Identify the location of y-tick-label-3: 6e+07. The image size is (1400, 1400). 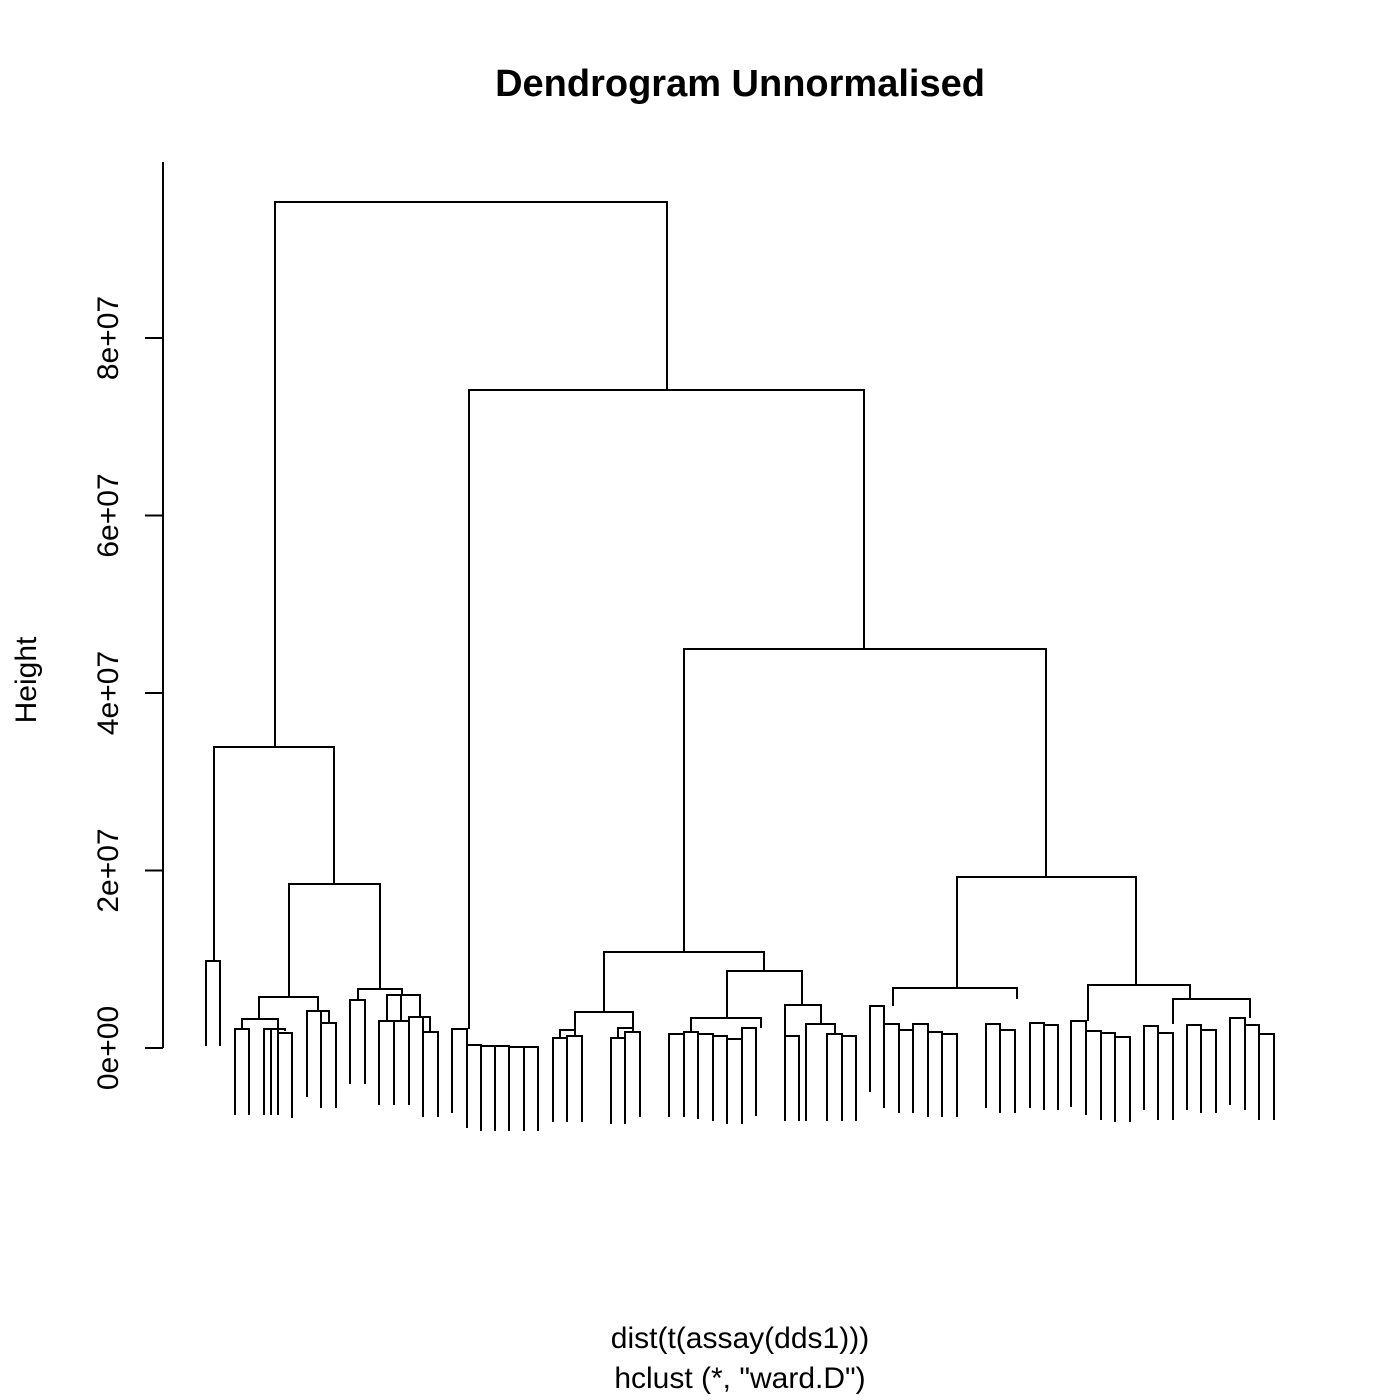
(108, 515).